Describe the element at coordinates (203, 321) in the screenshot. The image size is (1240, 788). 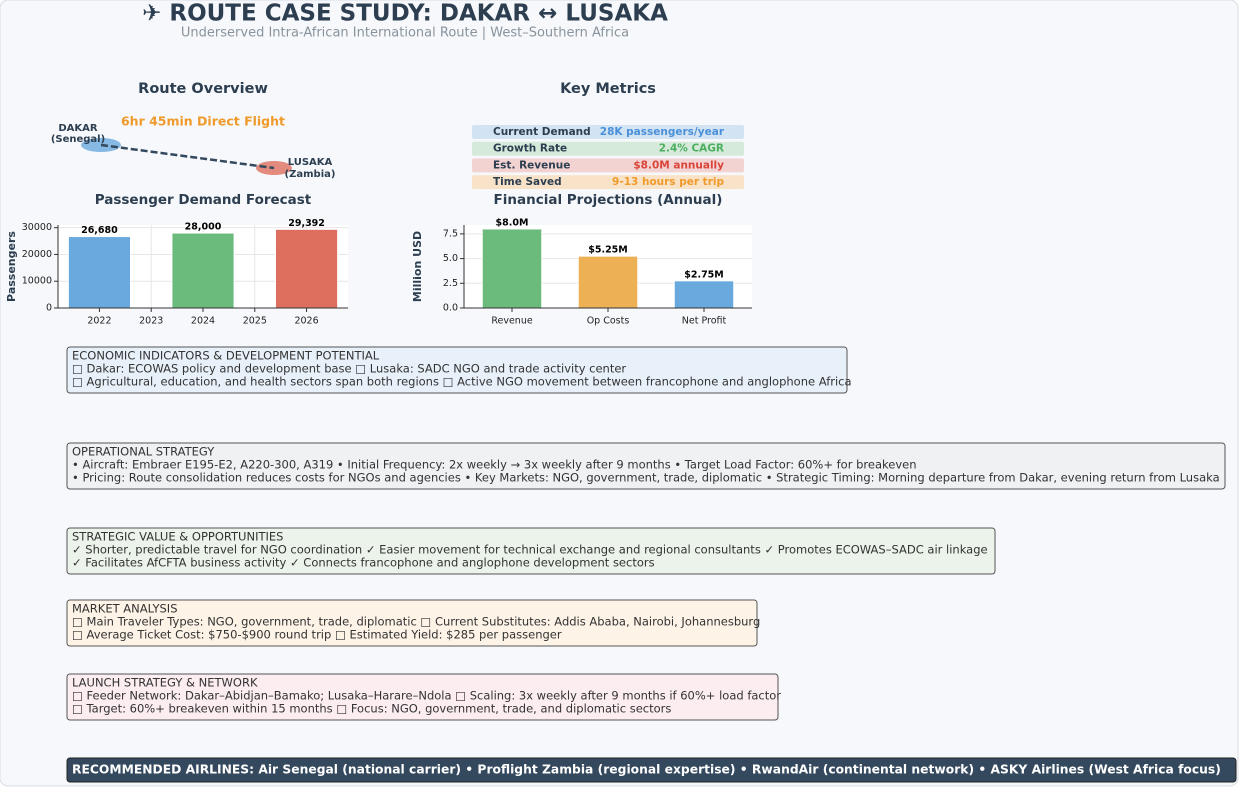
I see `x-tick-label: 2024` at that location.